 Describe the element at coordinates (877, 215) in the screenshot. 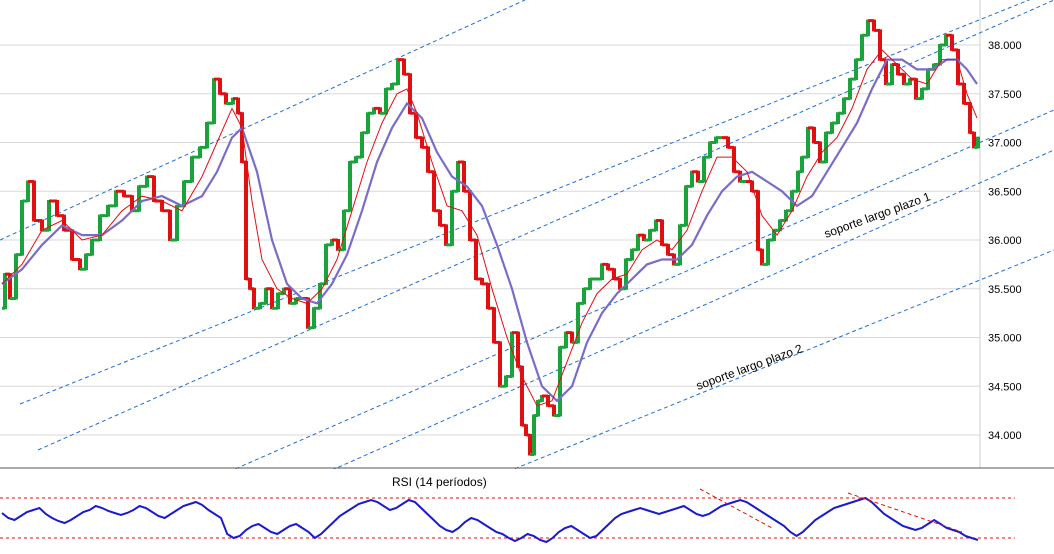

I see `annotation-support-1: soporte largo plazo 1` at that location.